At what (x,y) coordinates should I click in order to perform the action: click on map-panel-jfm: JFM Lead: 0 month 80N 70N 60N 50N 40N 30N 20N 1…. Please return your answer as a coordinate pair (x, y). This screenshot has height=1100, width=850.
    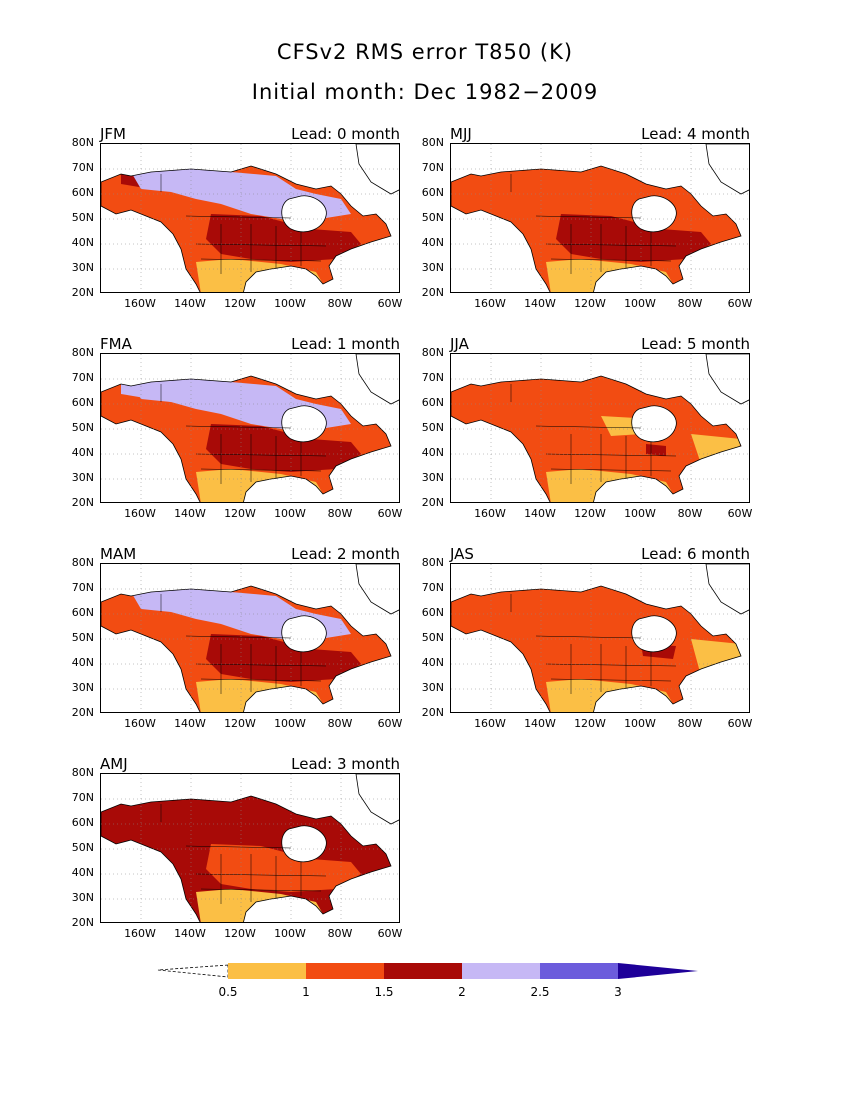
    Looking at the image, I should click on (230, 230).